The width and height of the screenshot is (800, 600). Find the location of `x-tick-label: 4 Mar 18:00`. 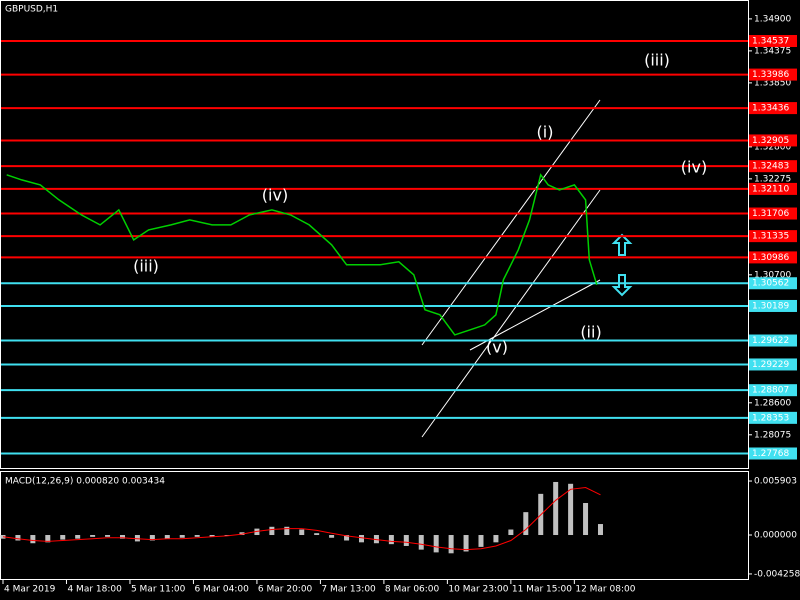

x-tick-label: 4 Mar 18:00 is located at coordinates (94, 590).